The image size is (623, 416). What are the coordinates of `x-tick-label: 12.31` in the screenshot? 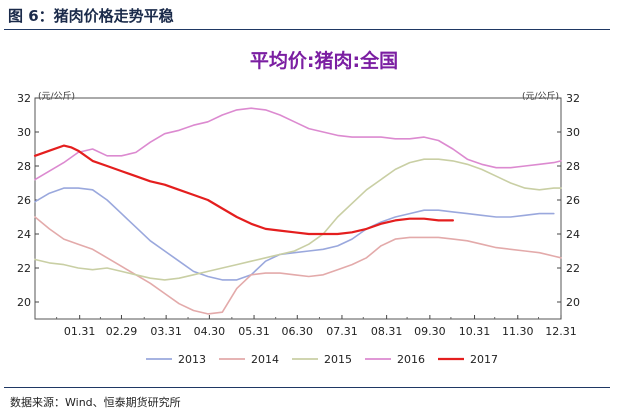 It's located at (561, 331).